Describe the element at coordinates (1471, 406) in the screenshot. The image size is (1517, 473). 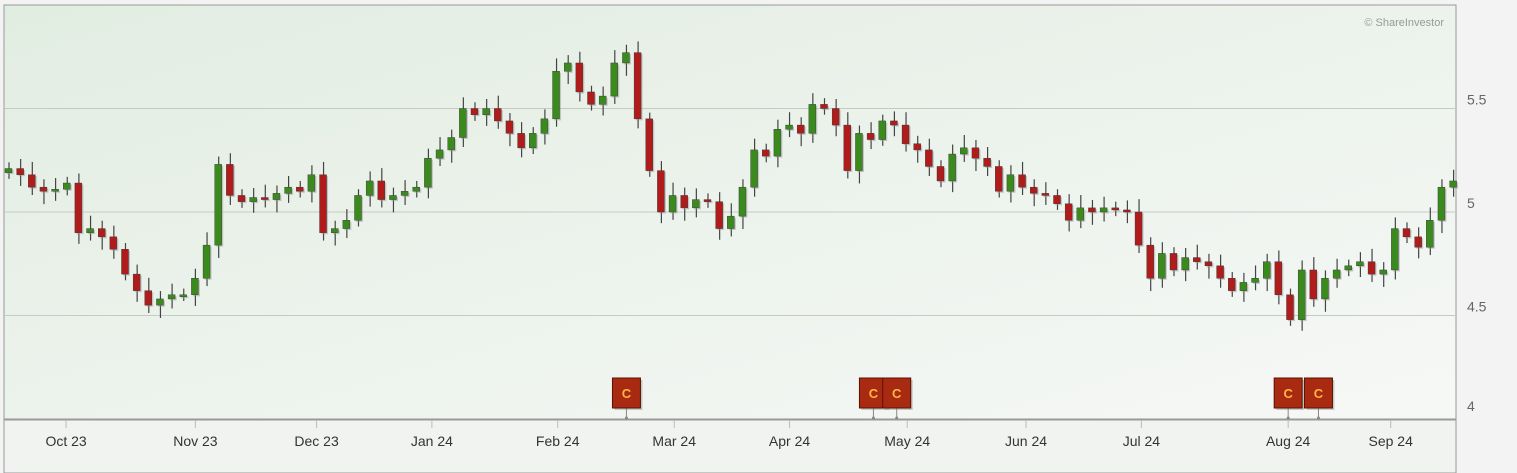
I see `y-tick-label: 4` at that location.